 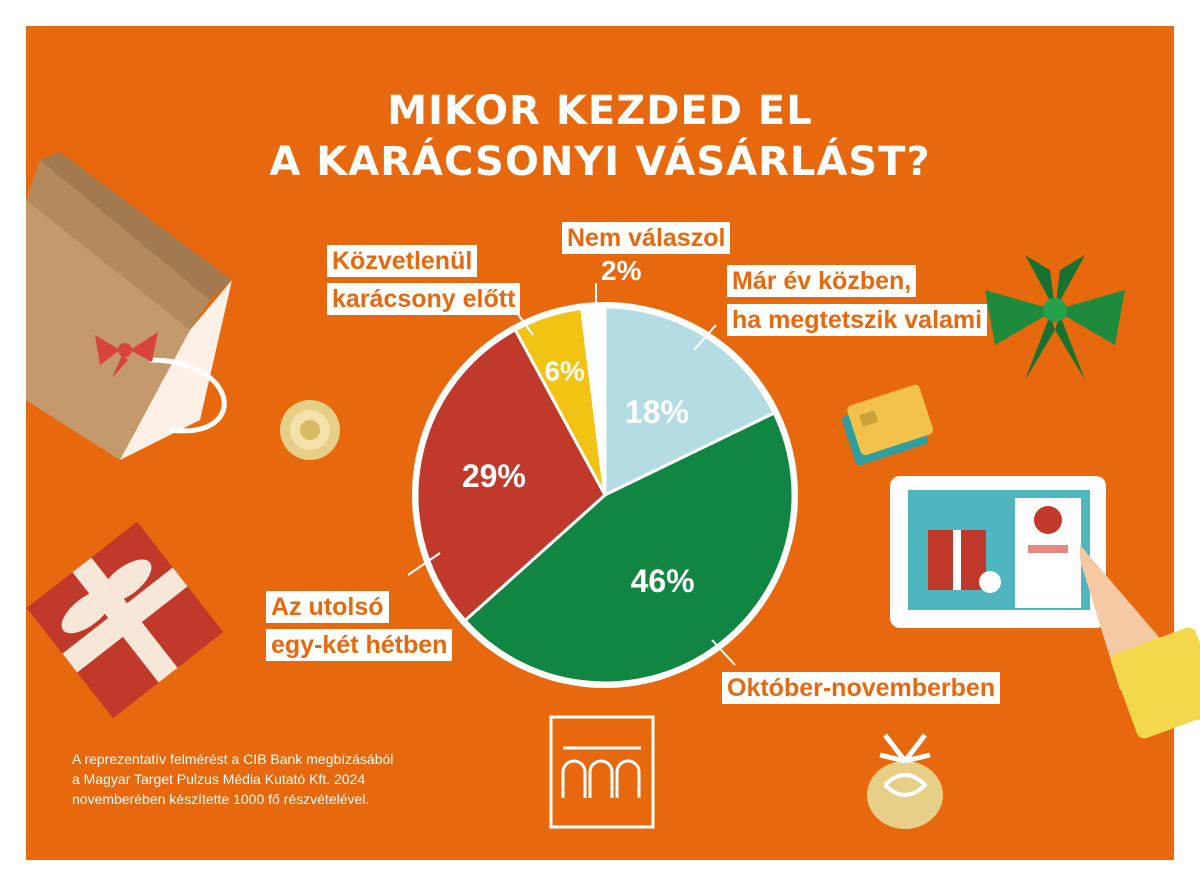 What do you see at coordinates (905, 781) in the screenshot?
I see `ornament-icon` at bounding box center [905, 781].